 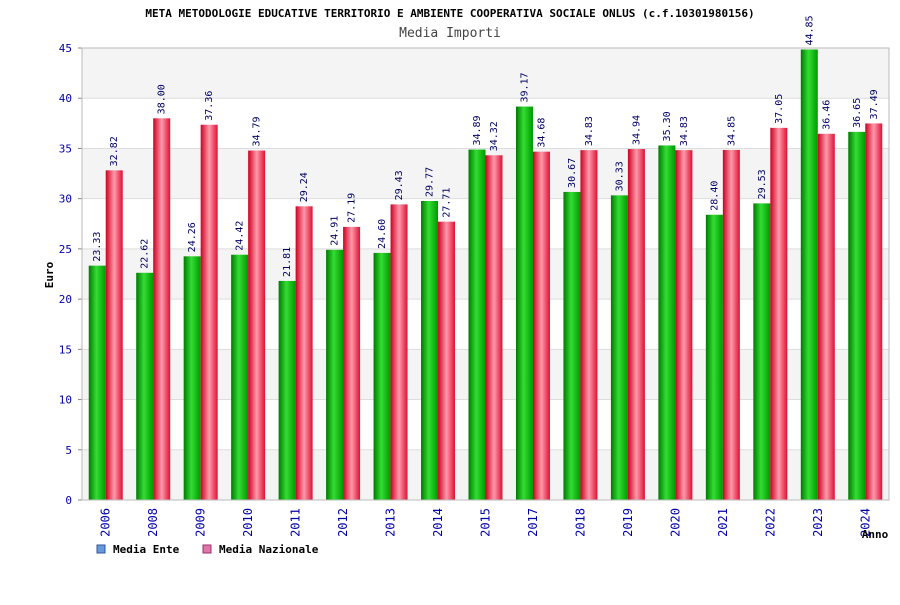 I want to click on y-tick-label: 45, so click(x=65, y=48).